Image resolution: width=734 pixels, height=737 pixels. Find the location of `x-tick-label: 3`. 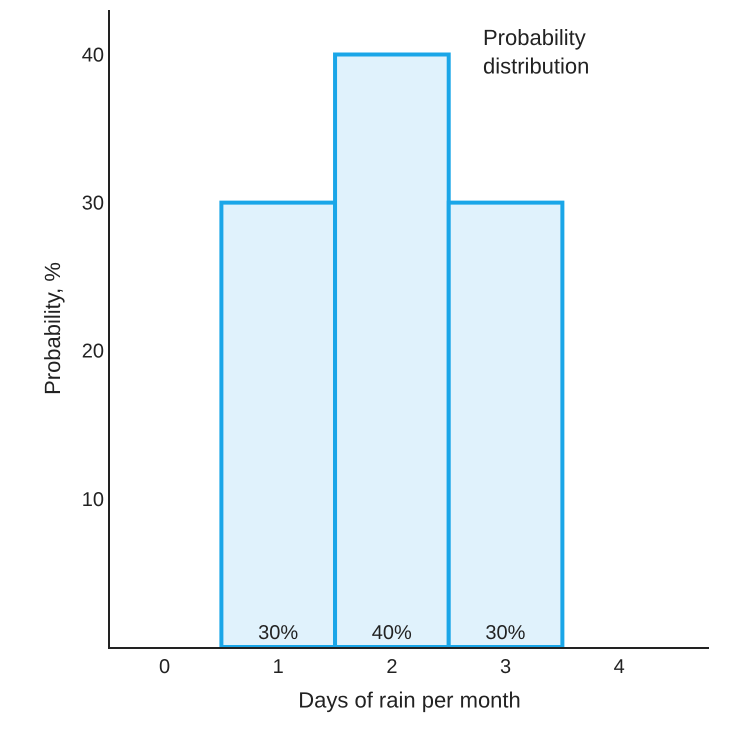

x-tick-label: 3 is located at coordinates (506, 667).